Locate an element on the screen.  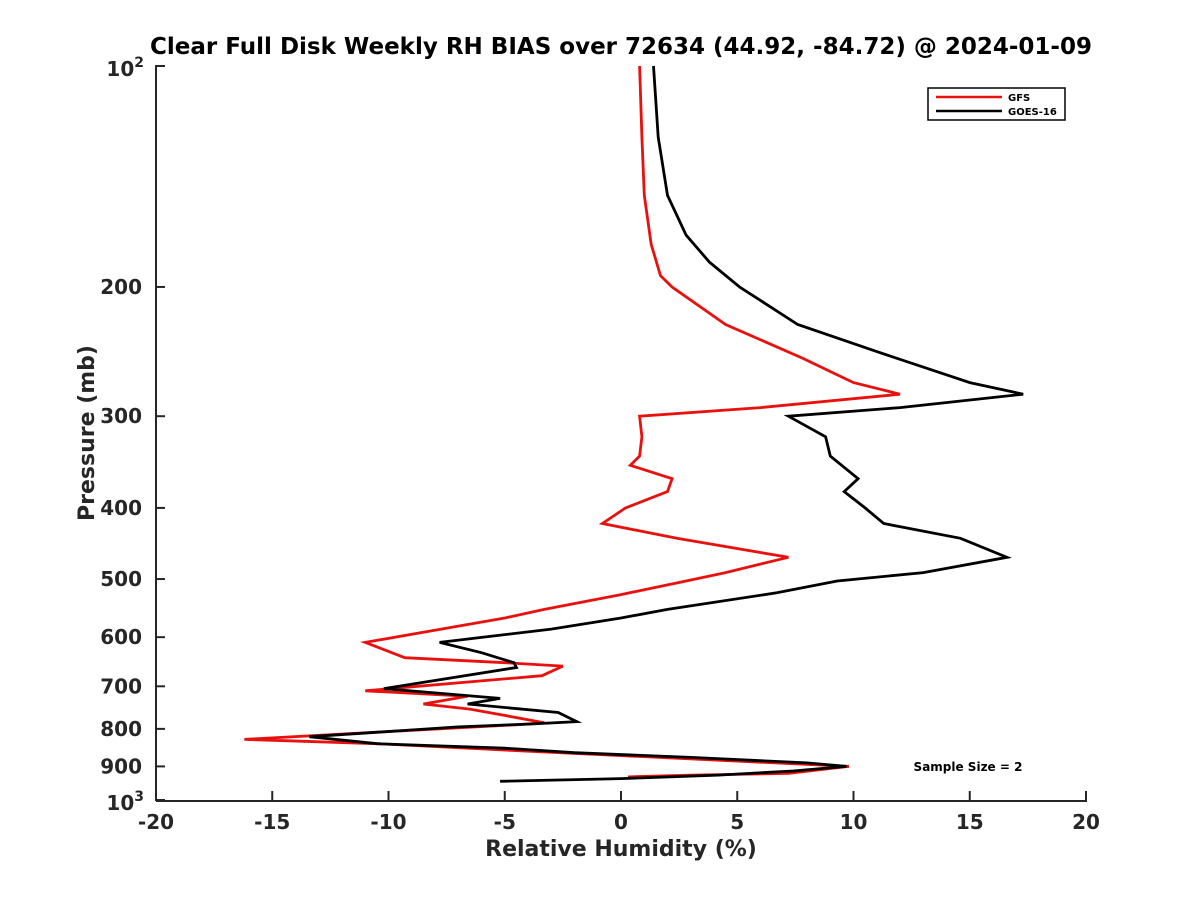
legend: GFS GOES-16 is located at coordinates (996, 104).